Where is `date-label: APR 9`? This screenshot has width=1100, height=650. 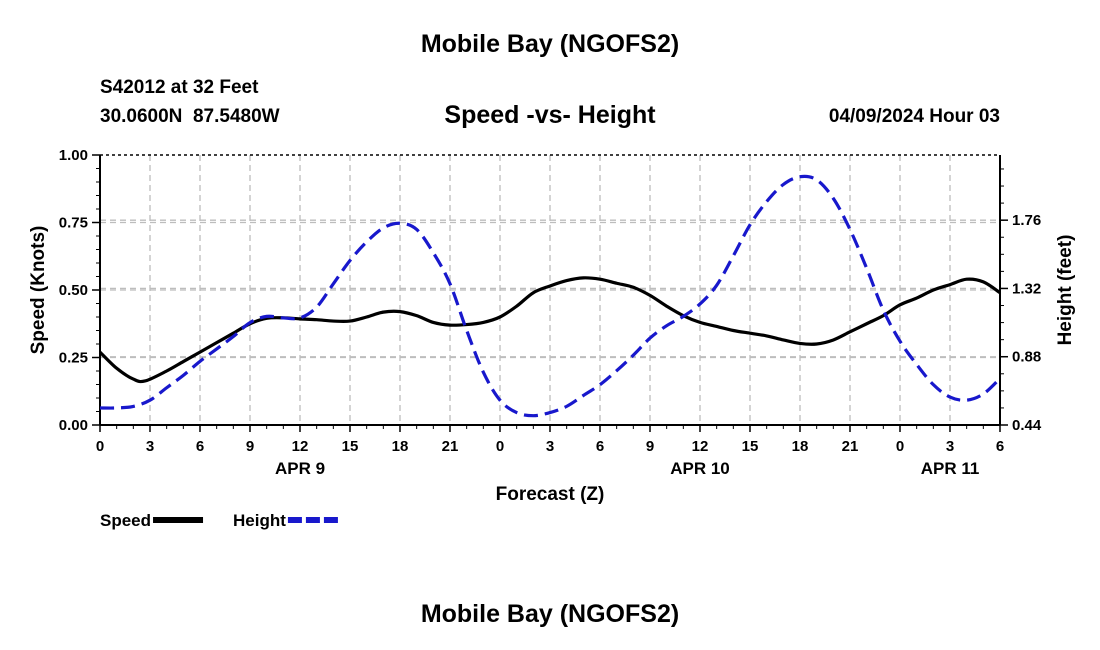 date-label: APR 9 is located at coordinates (300, 468).